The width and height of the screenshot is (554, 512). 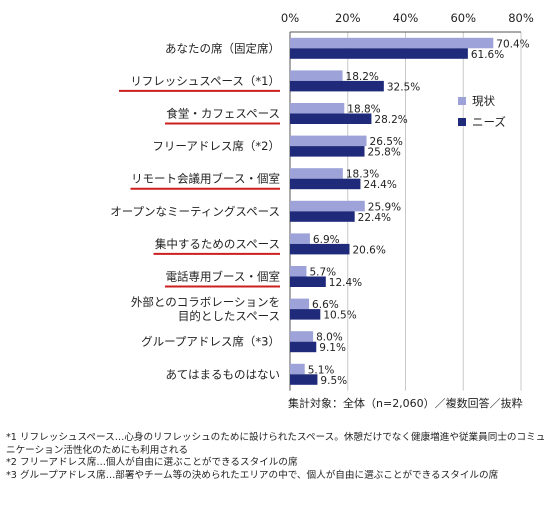 I want to click on bar-value-label: 70.4%, so click(x=512, y=44).